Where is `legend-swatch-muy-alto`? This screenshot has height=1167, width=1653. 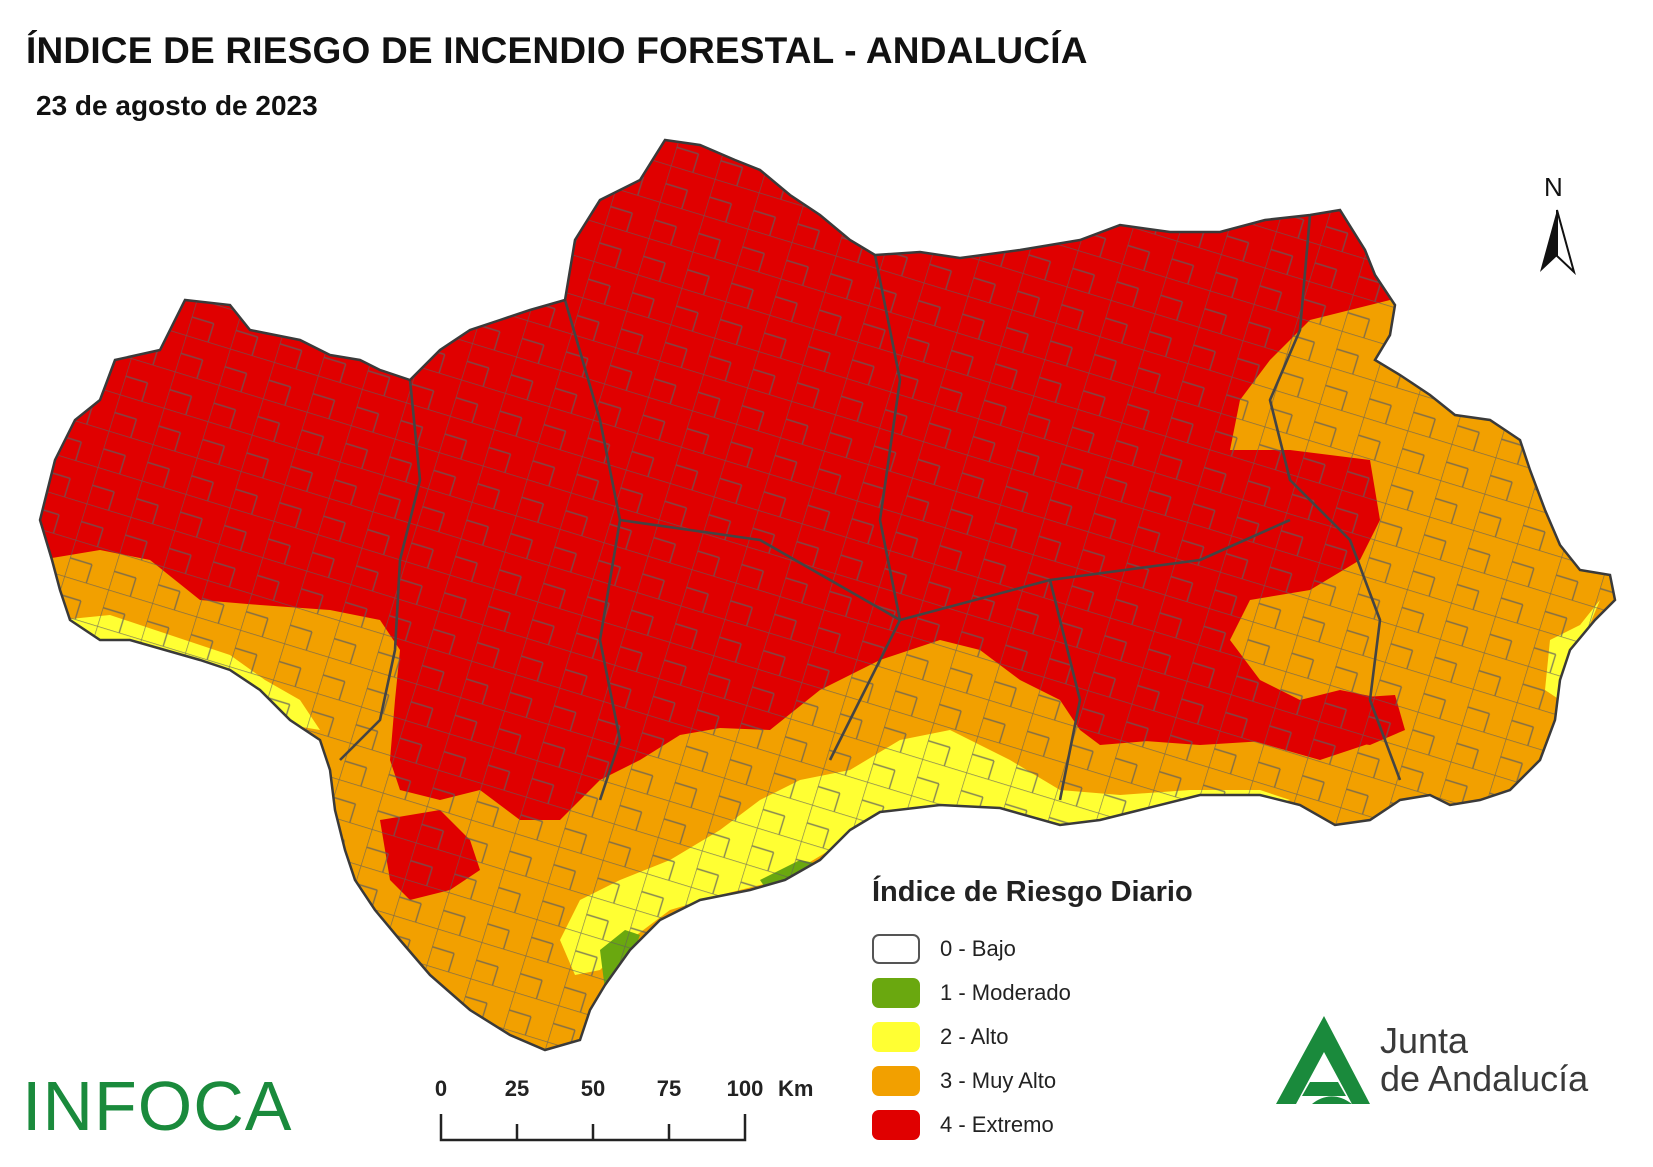
legend-swatch-muy-alto is located at coordinates (896, 1081).